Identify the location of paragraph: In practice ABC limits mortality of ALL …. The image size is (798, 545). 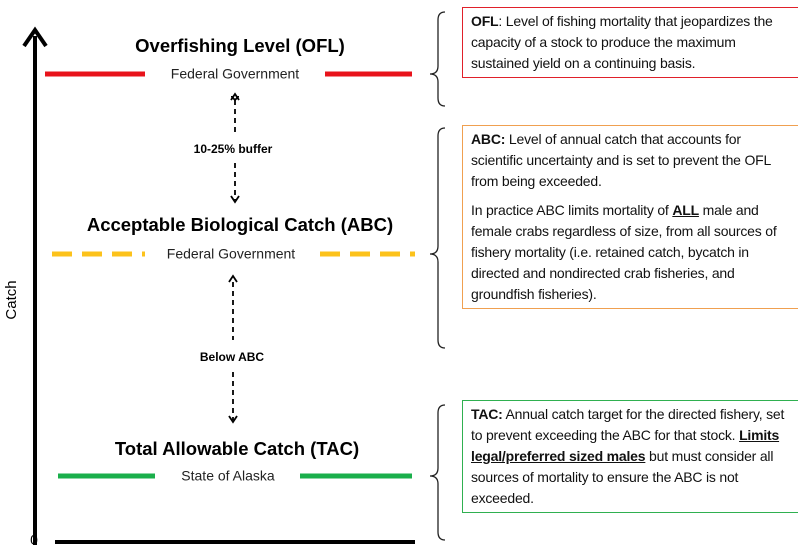
(633, 252).